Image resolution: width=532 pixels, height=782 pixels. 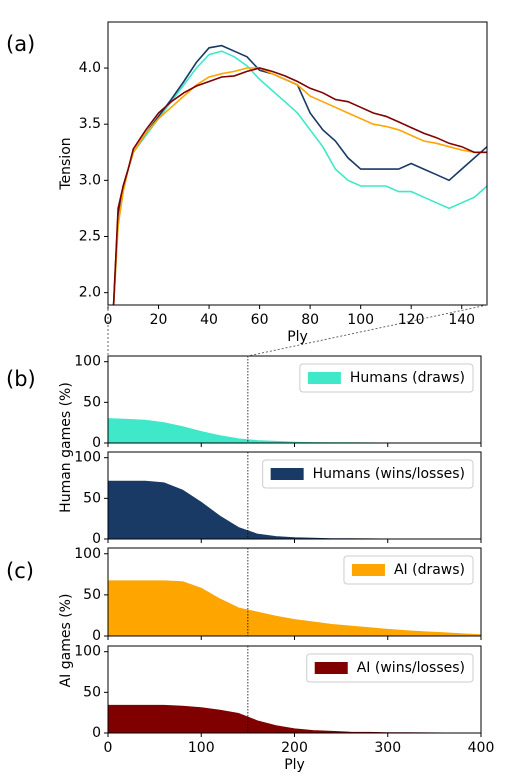 I want to click on x-tick-label: 200, so click(x=294, y=748).